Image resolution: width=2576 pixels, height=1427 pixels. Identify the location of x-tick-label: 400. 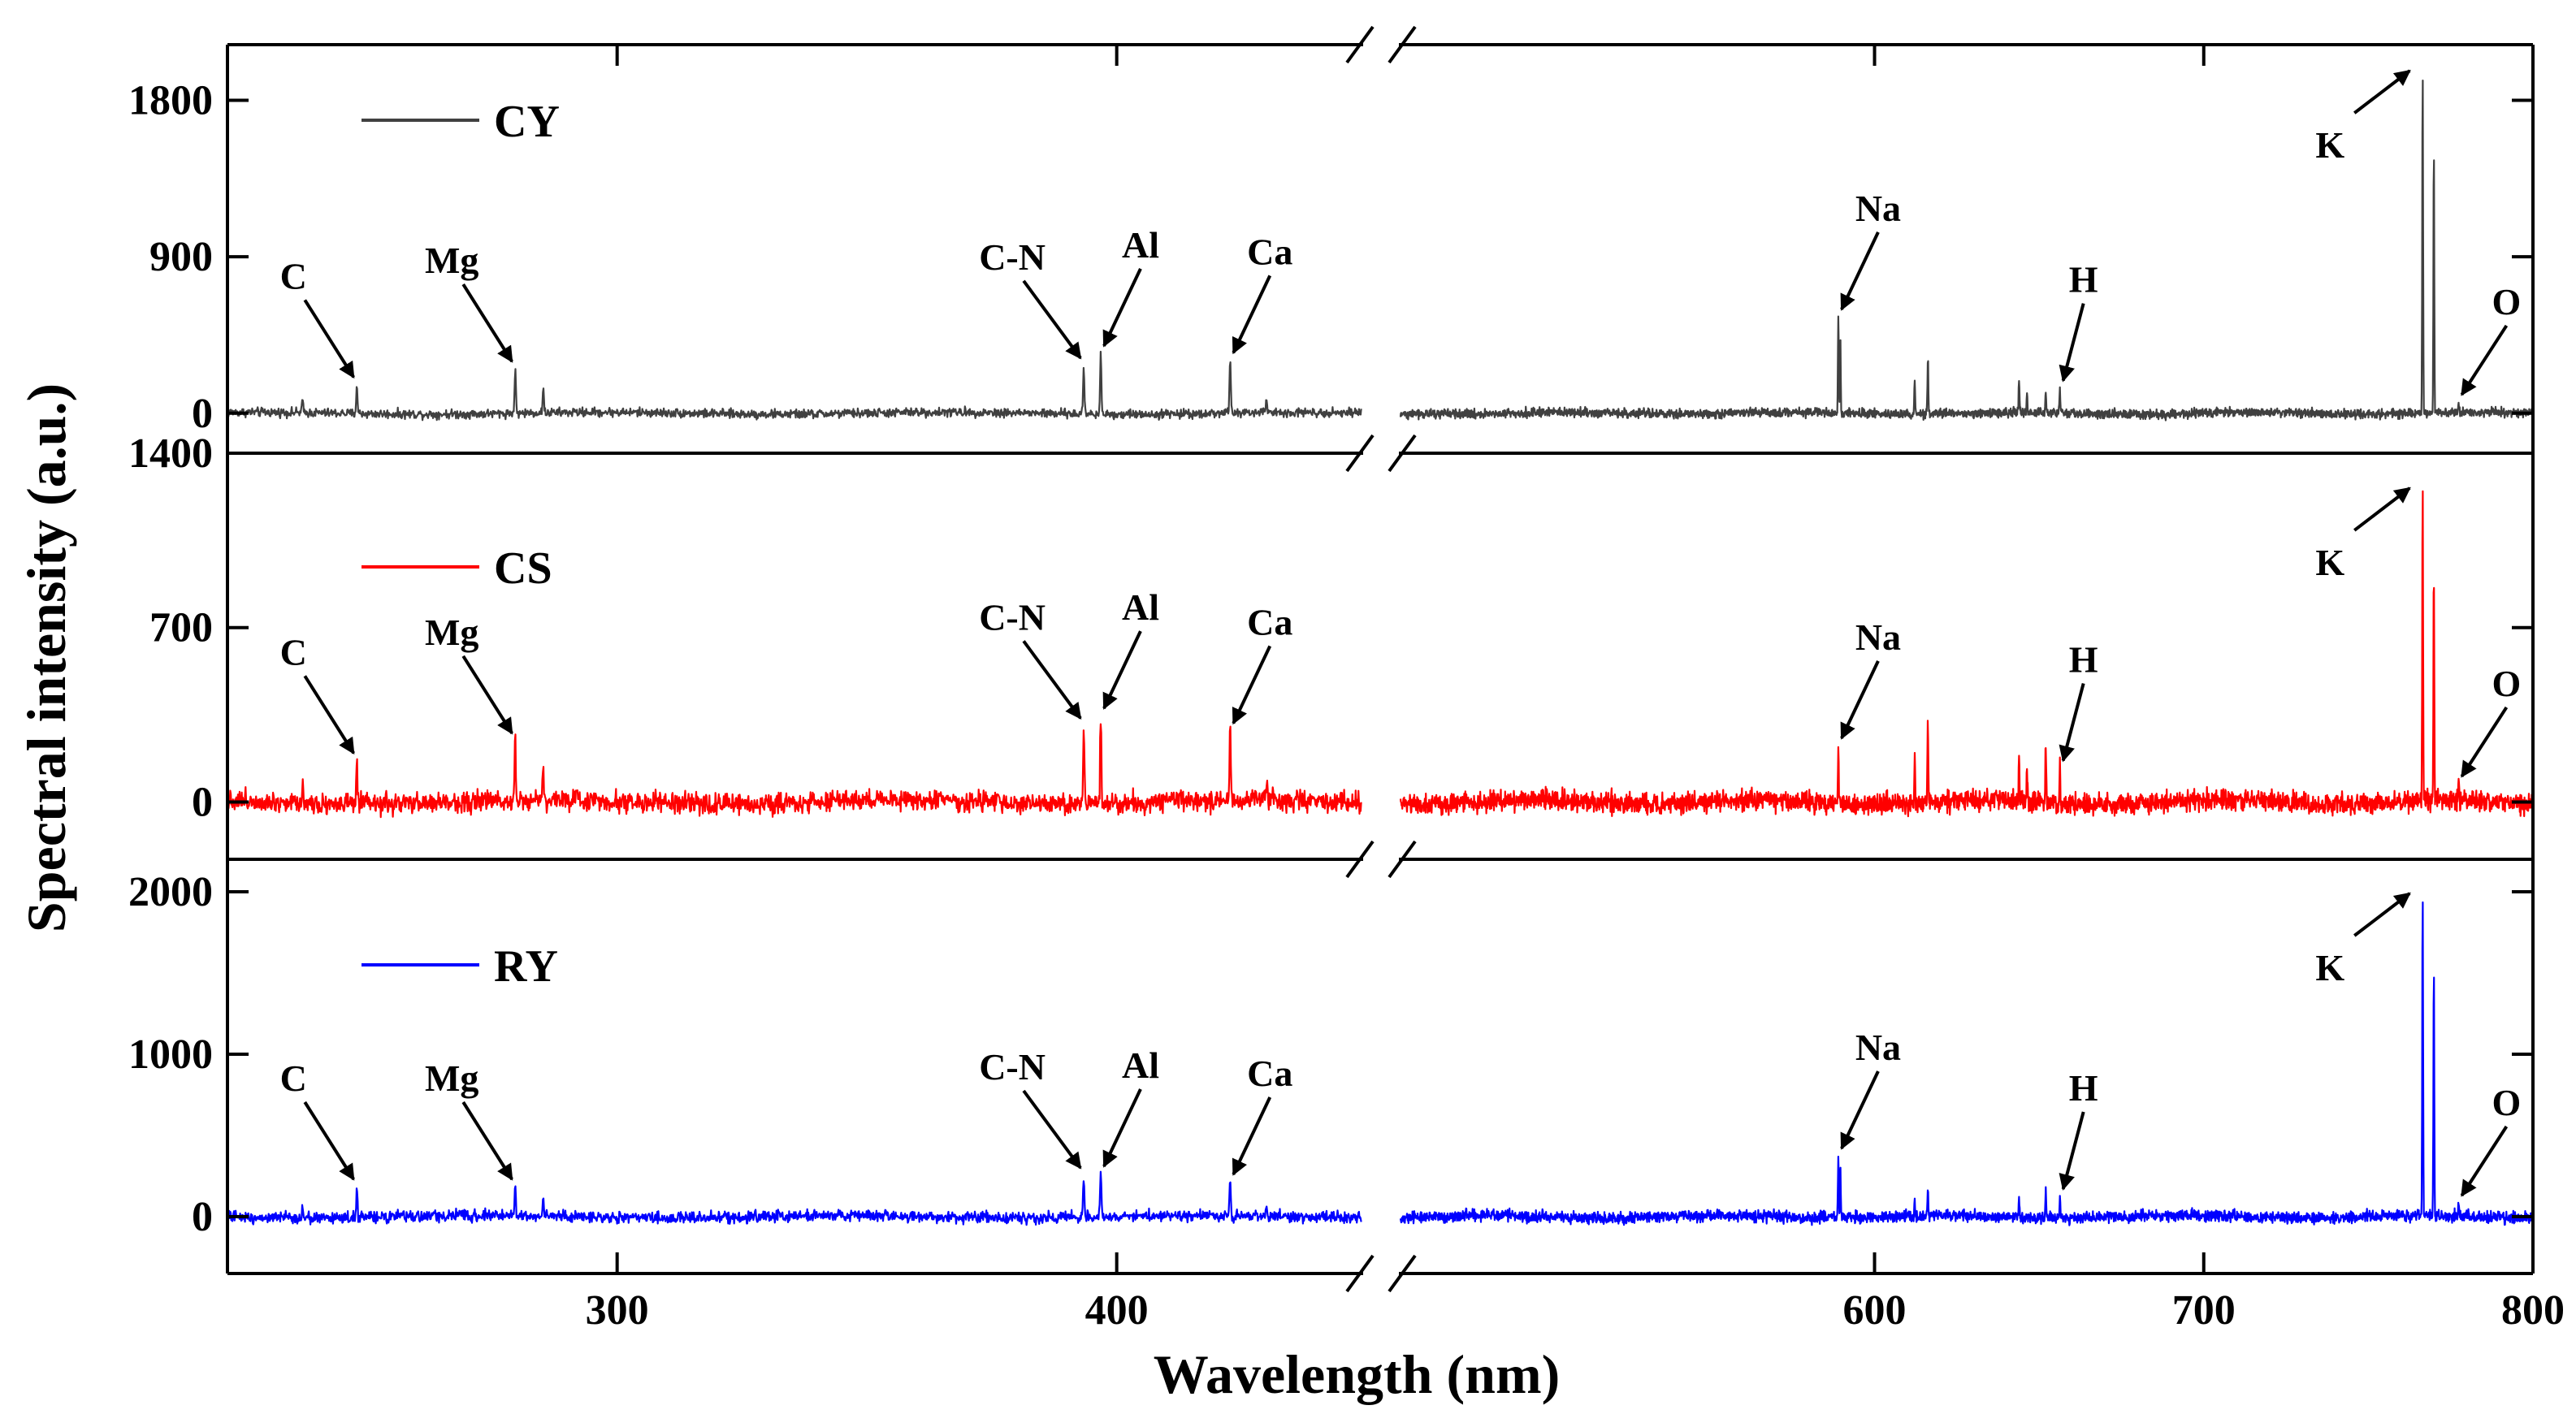
(1117, 1310).